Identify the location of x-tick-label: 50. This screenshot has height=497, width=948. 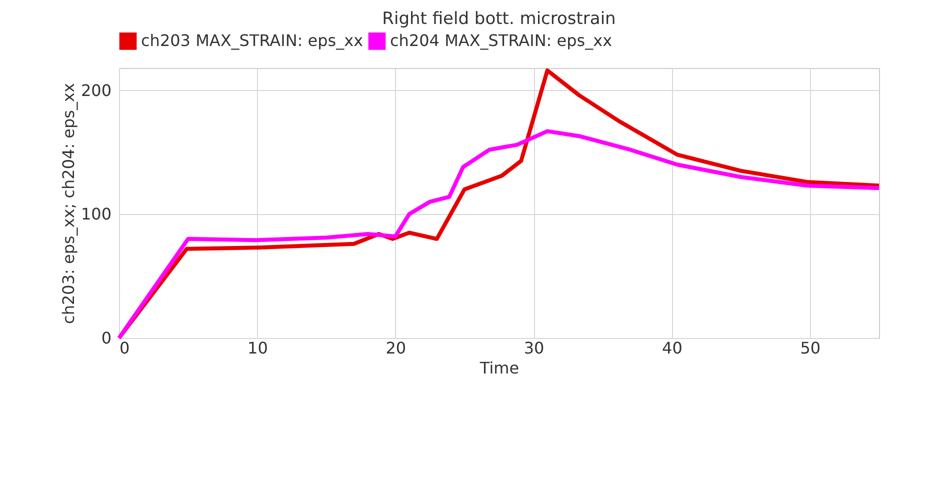
(810, 348).